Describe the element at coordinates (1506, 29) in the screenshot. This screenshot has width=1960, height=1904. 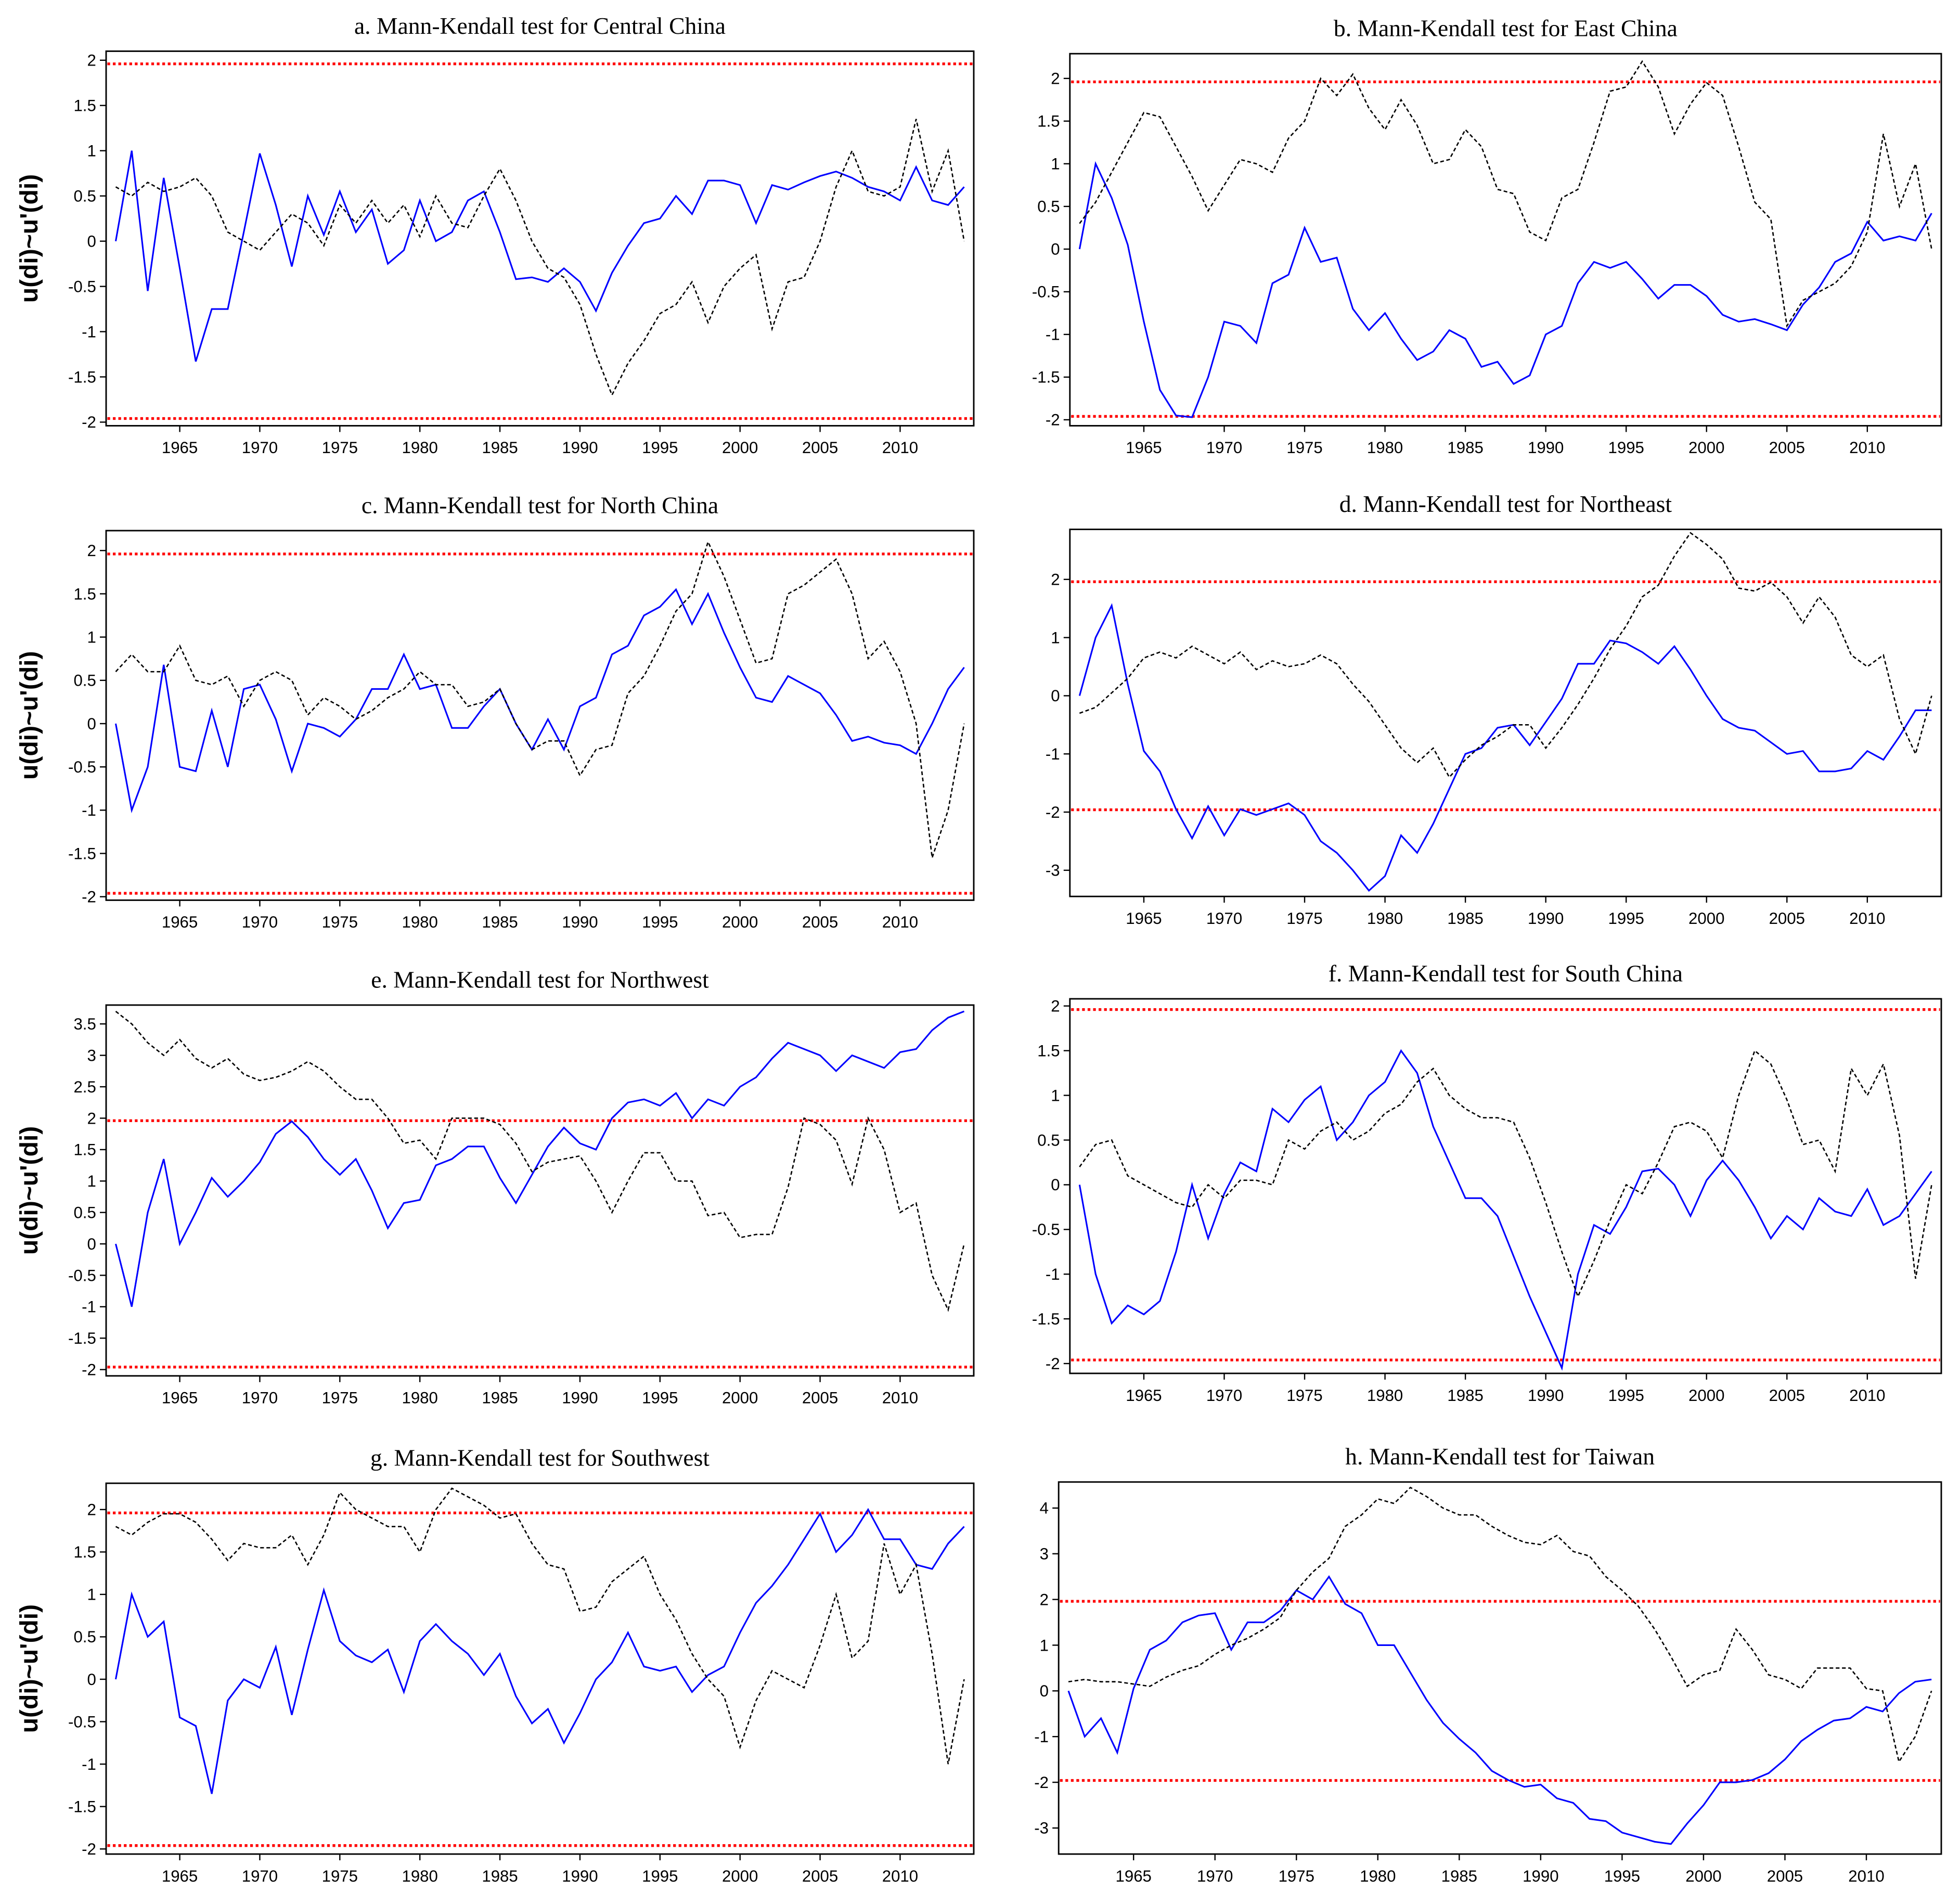
I see `chart-title: b. Mann-Kendall test for East China` at that location.